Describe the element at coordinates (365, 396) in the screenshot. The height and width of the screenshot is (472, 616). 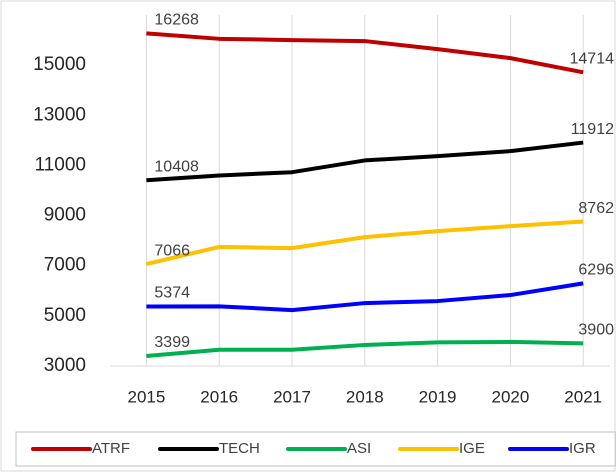
I see `x-tick-label: 2018` at that location.